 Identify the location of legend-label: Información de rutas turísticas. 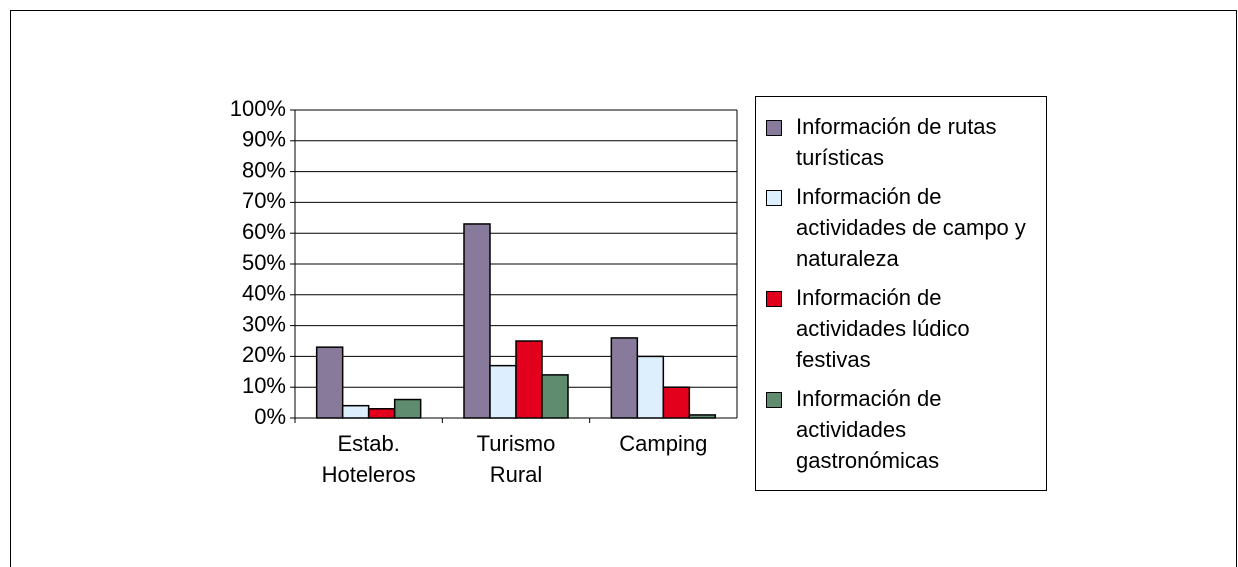
(896, 142).